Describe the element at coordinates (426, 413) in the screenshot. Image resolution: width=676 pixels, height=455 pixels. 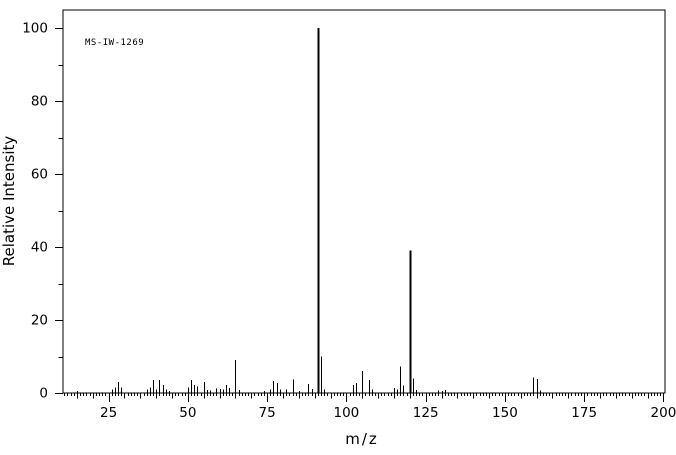
I see `x-tick-label: 125` at that location.